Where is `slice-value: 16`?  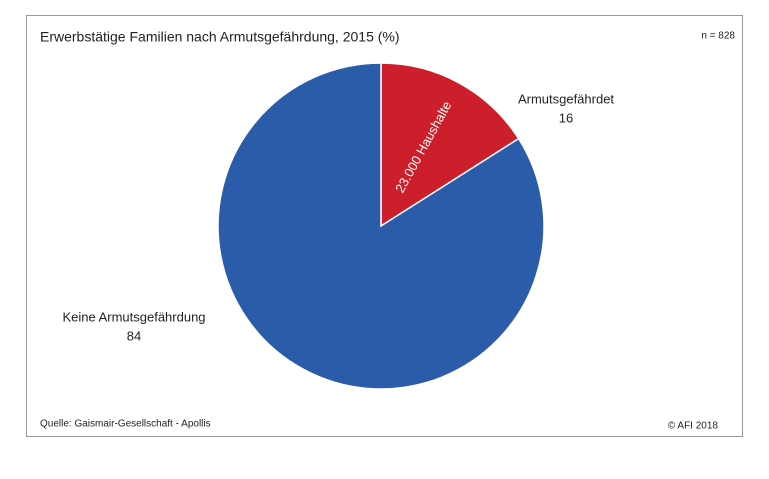 slice-value: 16 is located at coordinates (566, 117).